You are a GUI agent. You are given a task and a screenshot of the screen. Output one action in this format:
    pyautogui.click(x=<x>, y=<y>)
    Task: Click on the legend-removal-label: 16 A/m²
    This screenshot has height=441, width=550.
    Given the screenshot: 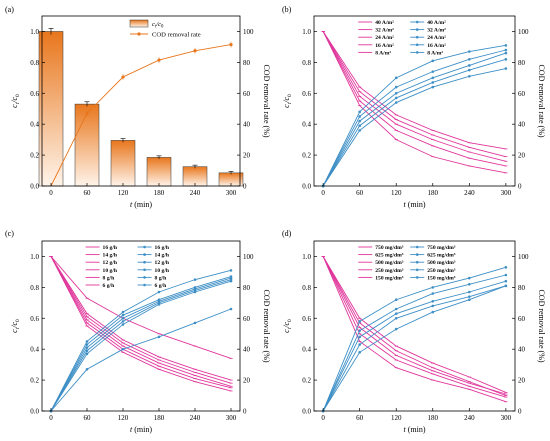 What is the action you would take?
    pyautogui.click(x=436, y=46)
    